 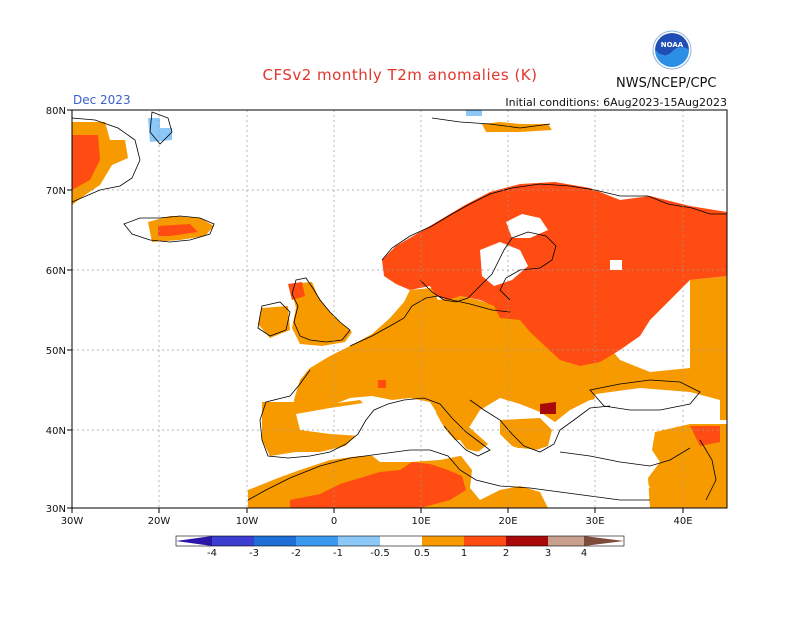 I want to click on lon-label: 20W, so click(x=159, y=521).